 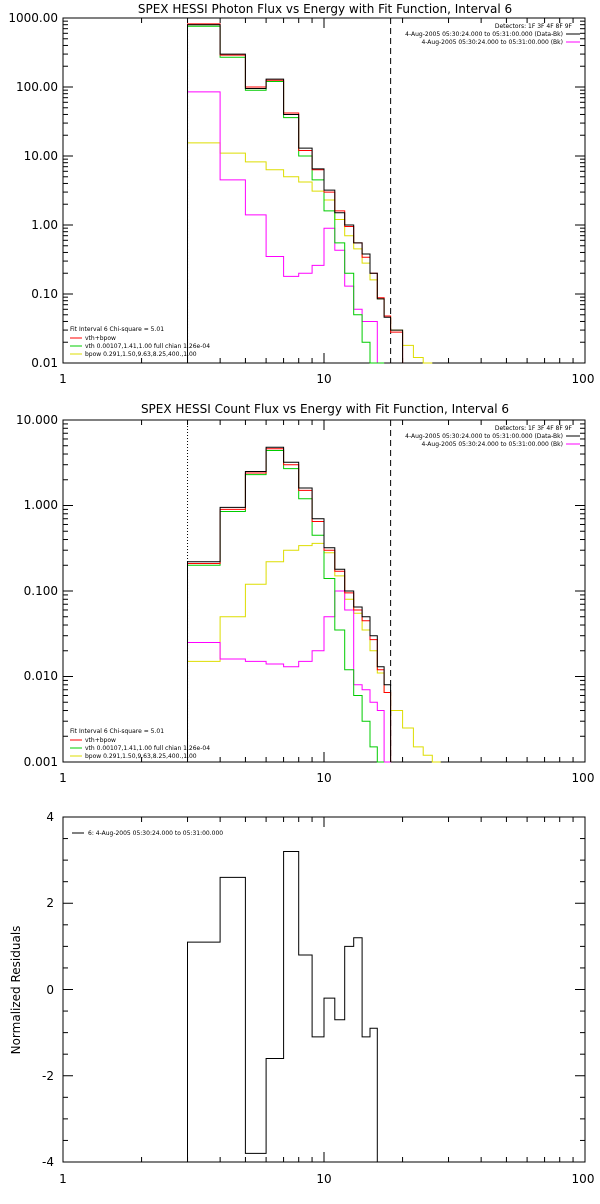 What do you see at coordinates (33, 18) in the screenshot?
I see `y-tick-label: 1000.00` at bounding box center [33, 18].